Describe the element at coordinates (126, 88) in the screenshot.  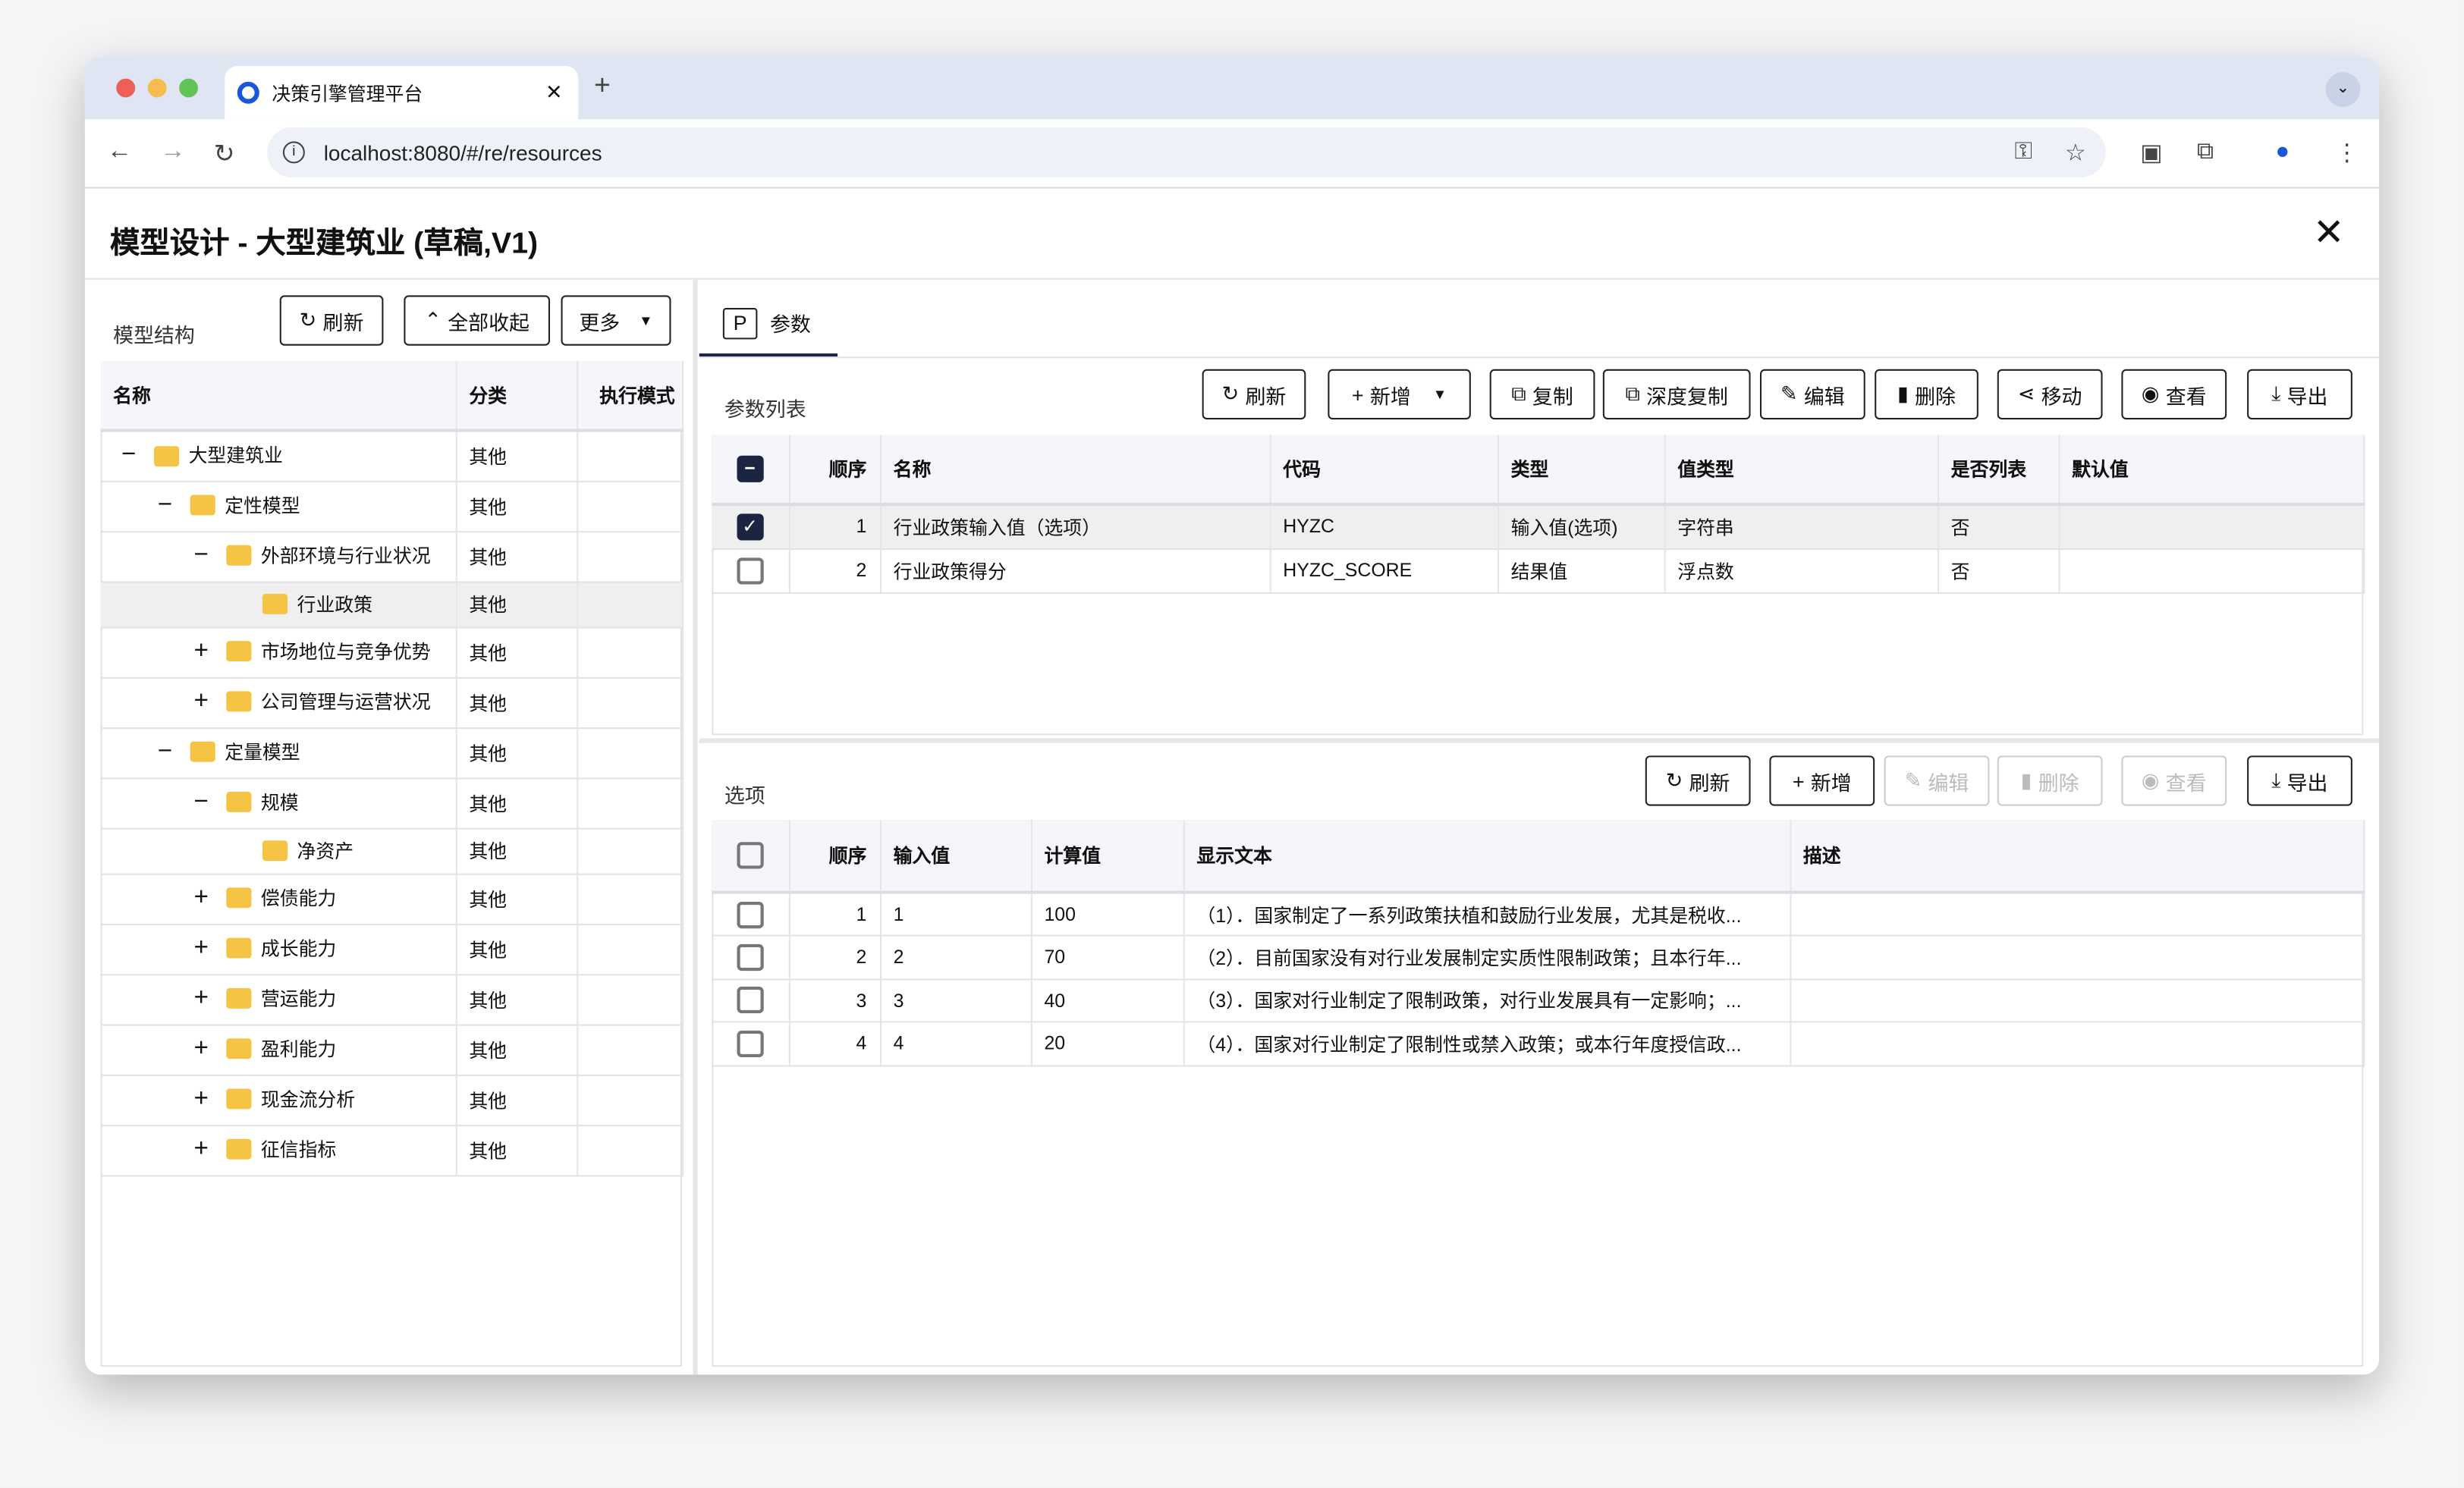
I see `close-window-icon` at that location.